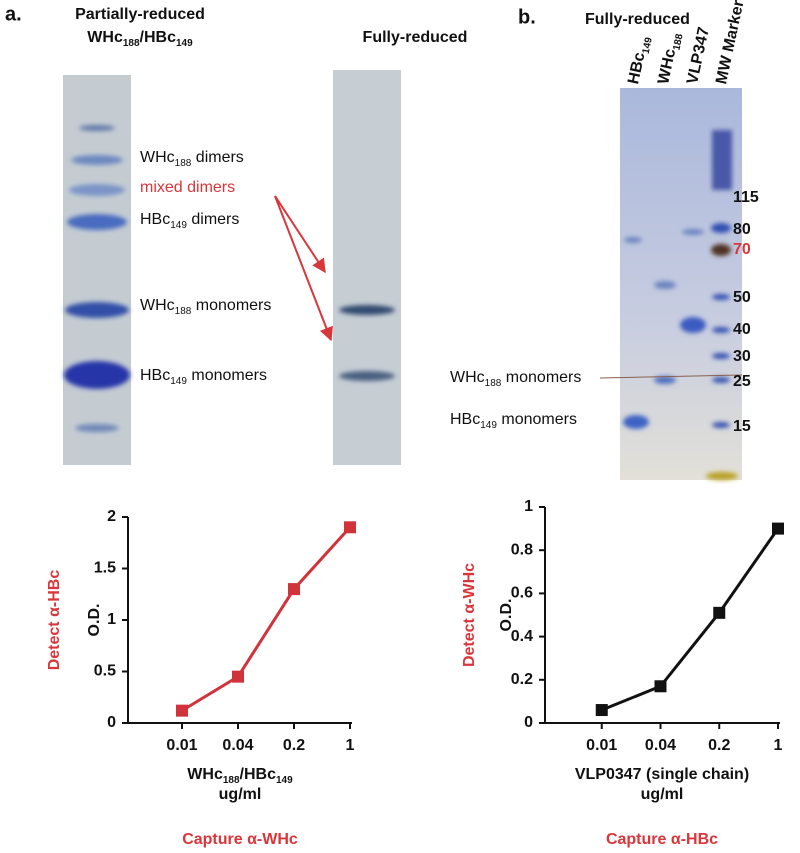 This screenshot has width=800, height=853. Describe the element at coordinates (671, 284) in the screenshot. I see `gel-b` at that location.